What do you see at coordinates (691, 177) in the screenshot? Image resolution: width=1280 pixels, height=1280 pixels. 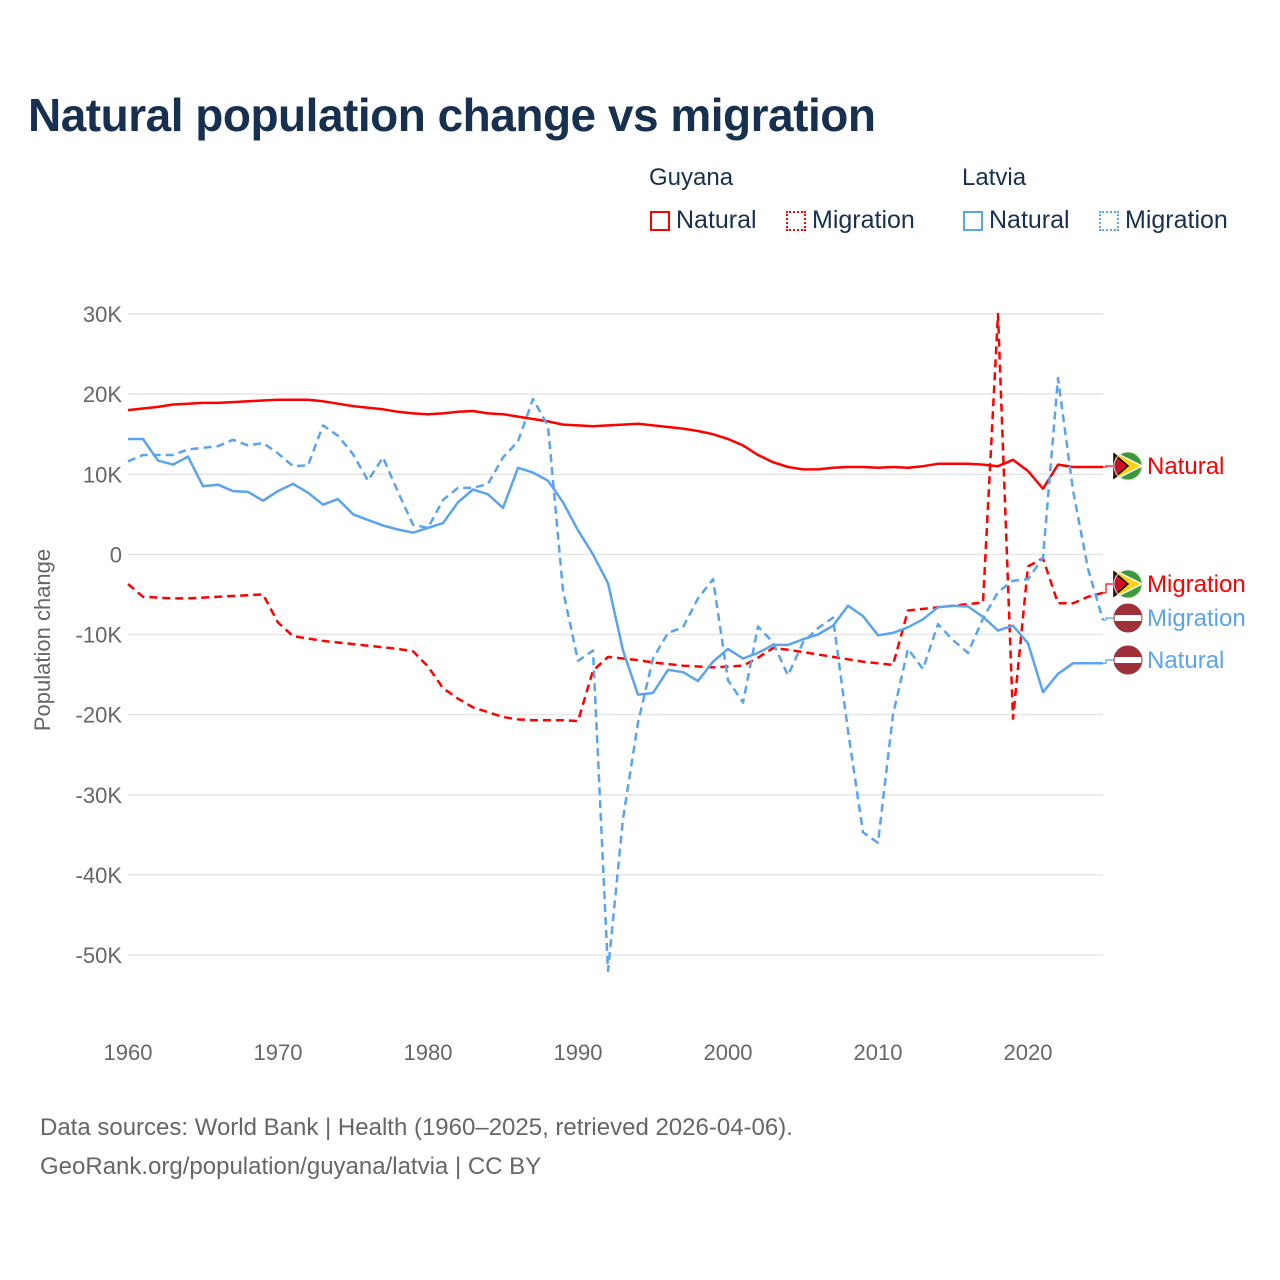 I see `legend-group-guyana: Guyana` at bounding box center [691, 177].